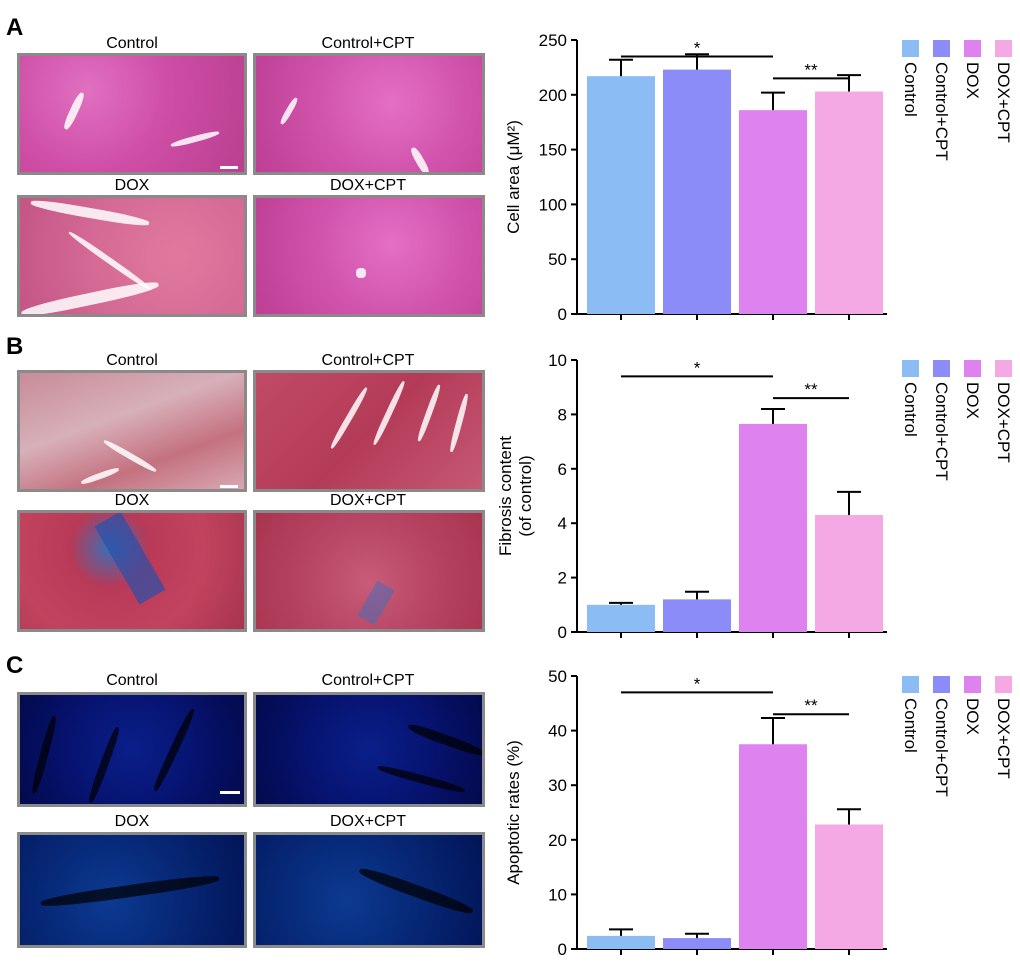 This screenshot has width=1020, height=963. I want to click on micrograph-label-control-b: Control, so click(132, 360).